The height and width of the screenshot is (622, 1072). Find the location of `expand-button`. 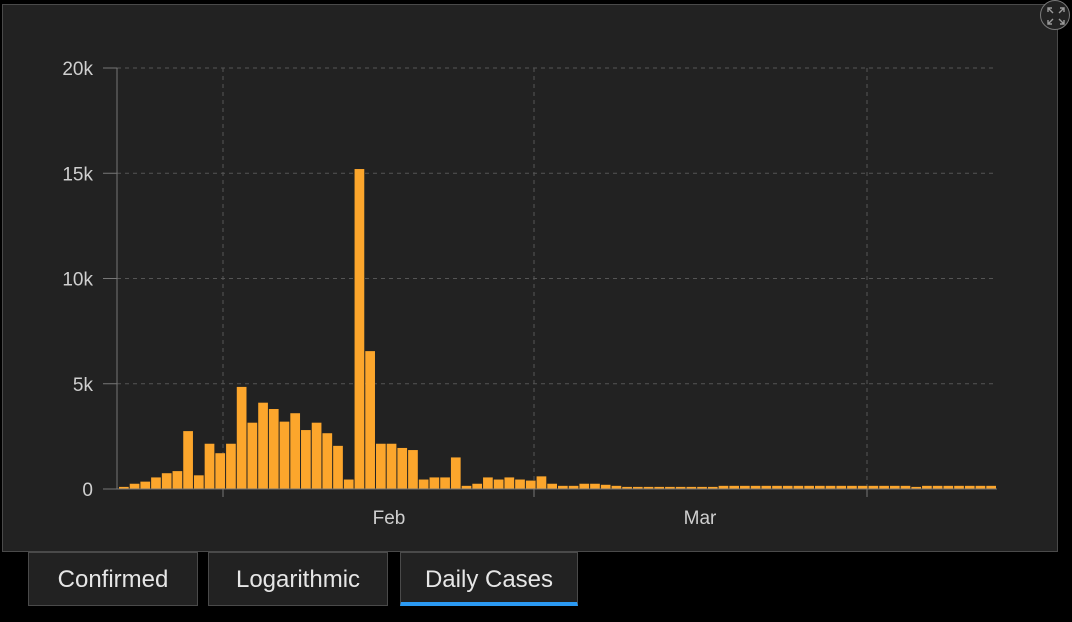

expand-button is located at coordinates (1055, 15).